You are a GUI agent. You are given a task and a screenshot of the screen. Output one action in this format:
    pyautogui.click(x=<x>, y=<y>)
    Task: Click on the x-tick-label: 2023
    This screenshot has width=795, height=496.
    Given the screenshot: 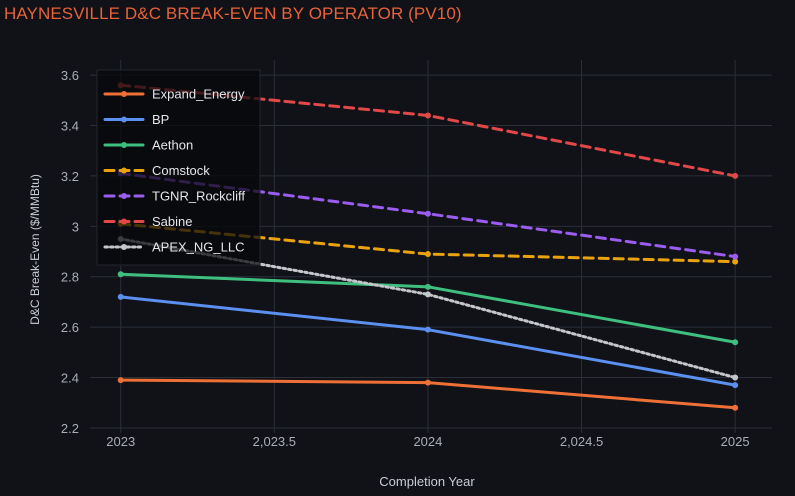 What is the action you would take?
    pyautogui.click(x=120, y=441)
    